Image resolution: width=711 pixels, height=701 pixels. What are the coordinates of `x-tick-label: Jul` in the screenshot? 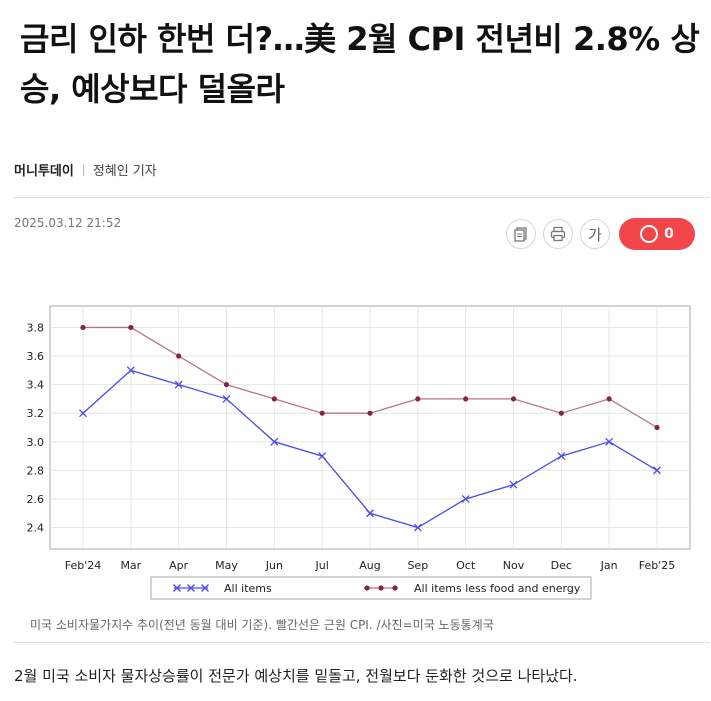 It's located at (322, 565).